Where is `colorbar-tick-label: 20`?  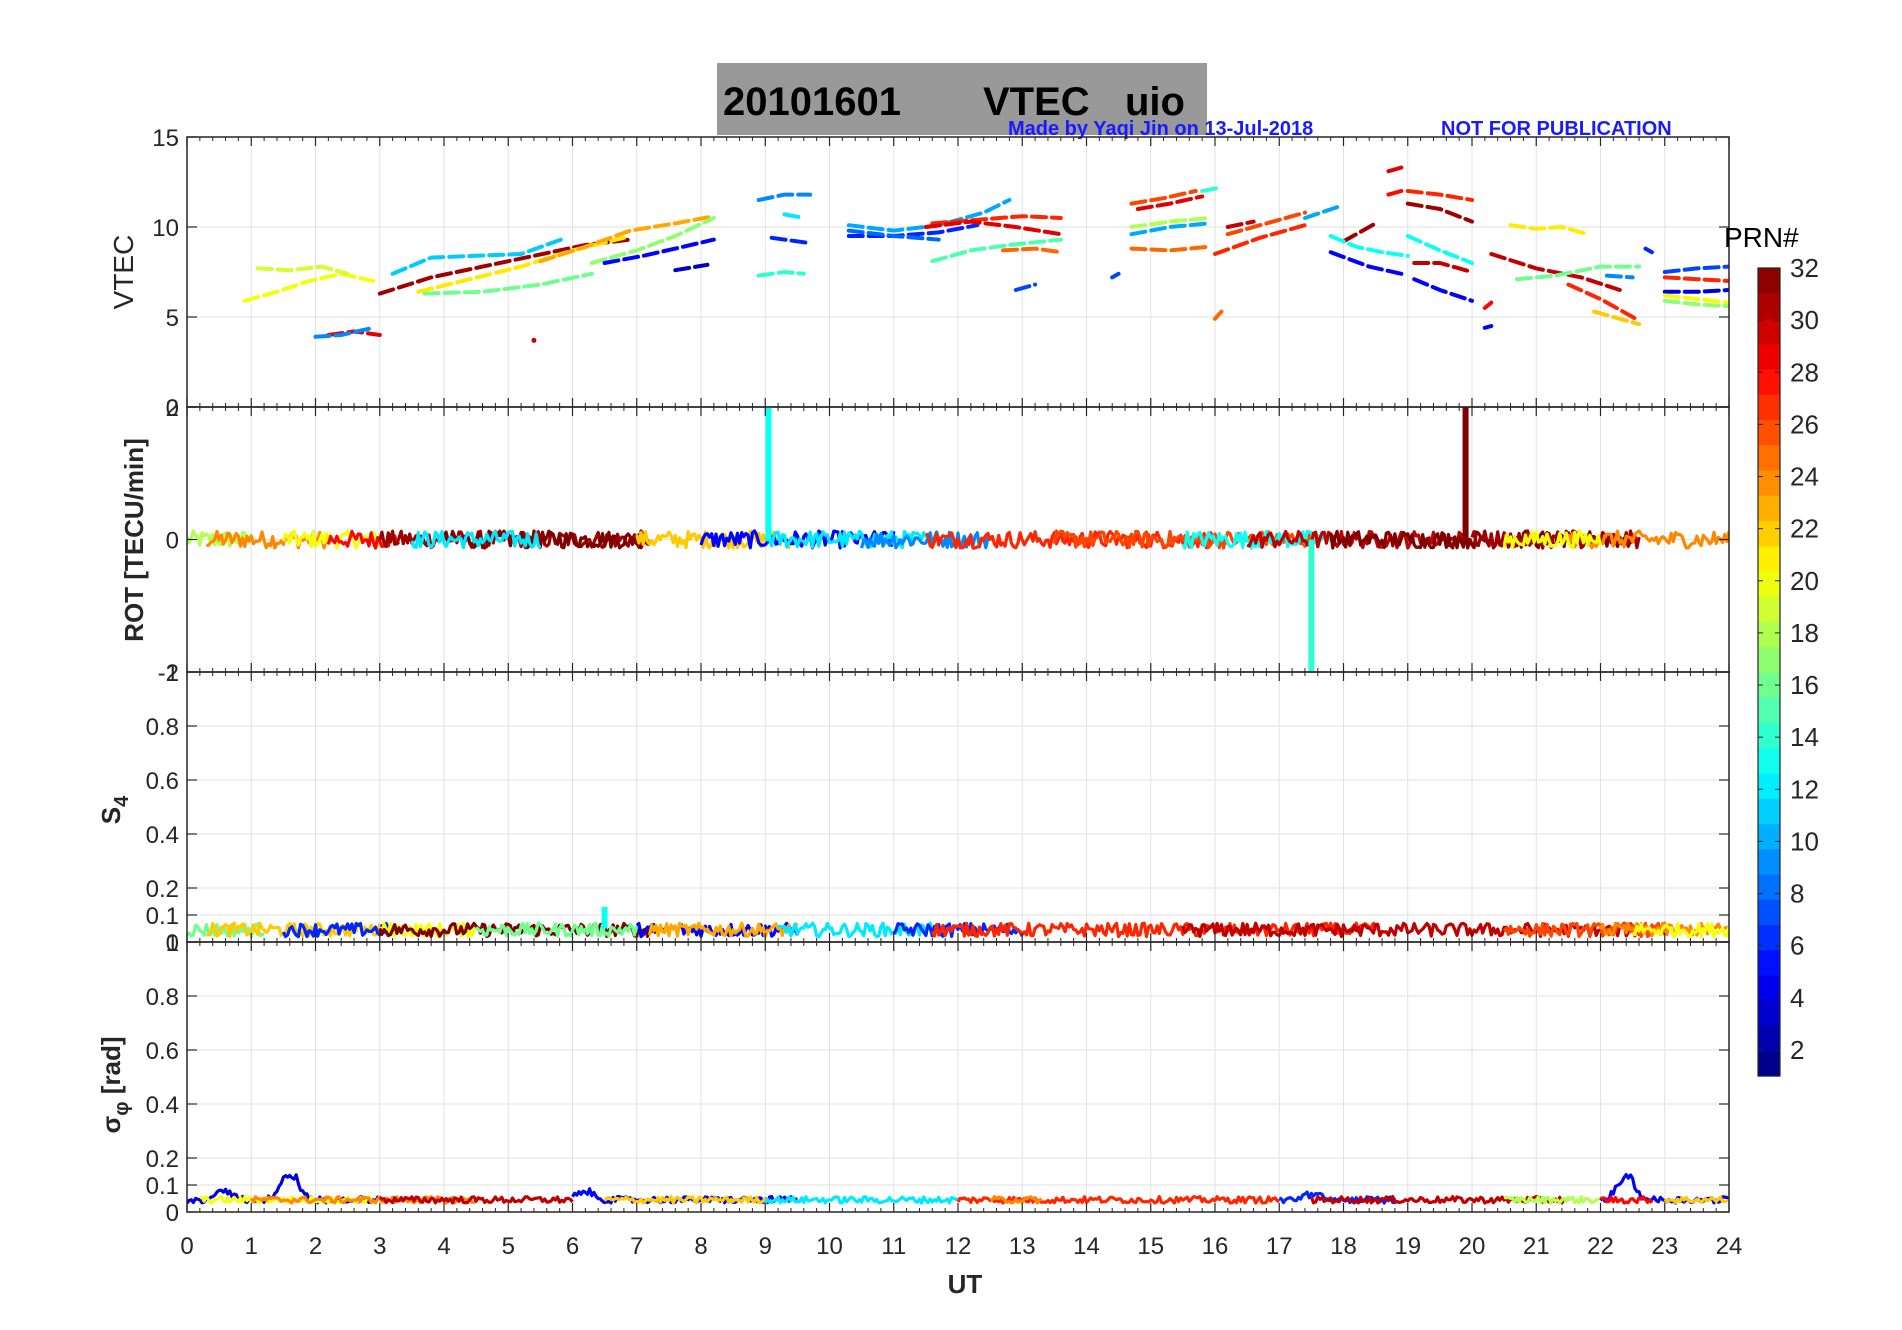
colorbar-tick-label: 20 is located at coordinates (1804, 581).